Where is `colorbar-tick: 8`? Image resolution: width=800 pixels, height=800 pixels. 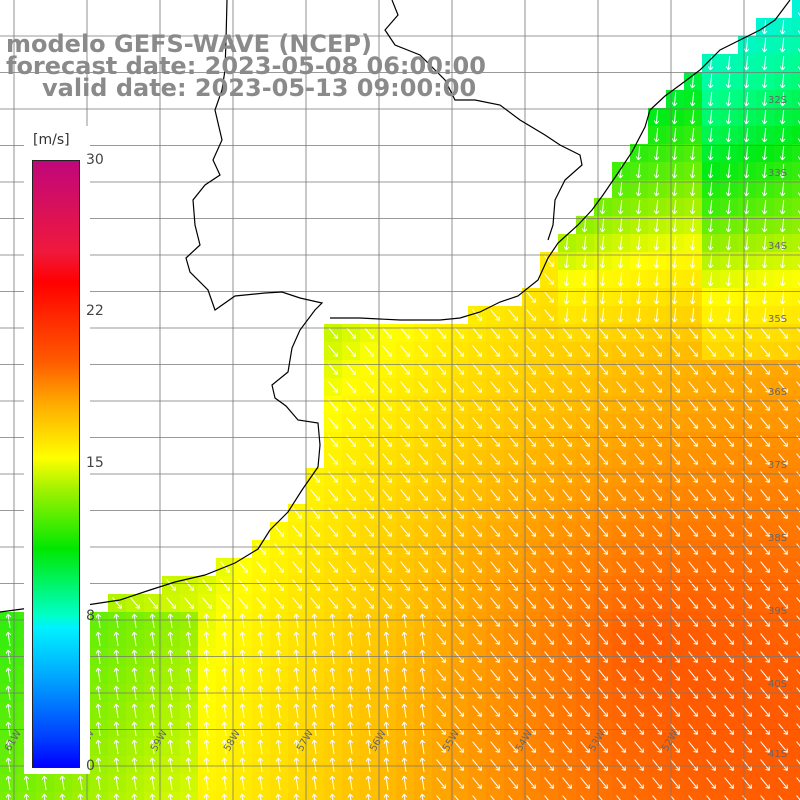 colorbar-tick: 8 is located at coordinates (90, 616).